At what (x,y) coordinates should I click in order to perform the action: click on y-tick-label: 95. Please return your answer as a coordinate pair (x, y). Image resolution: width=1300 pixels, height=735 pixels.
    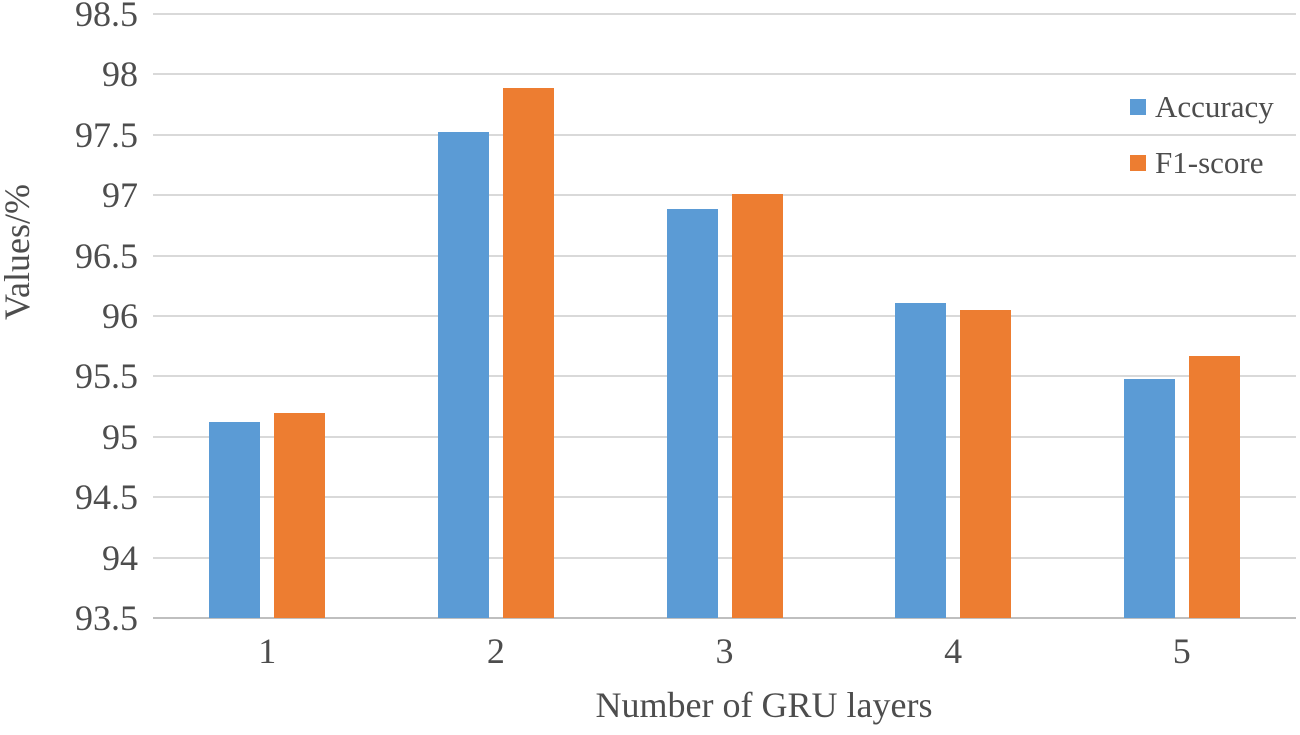
    Looking at the image, I should click on (120, 436).